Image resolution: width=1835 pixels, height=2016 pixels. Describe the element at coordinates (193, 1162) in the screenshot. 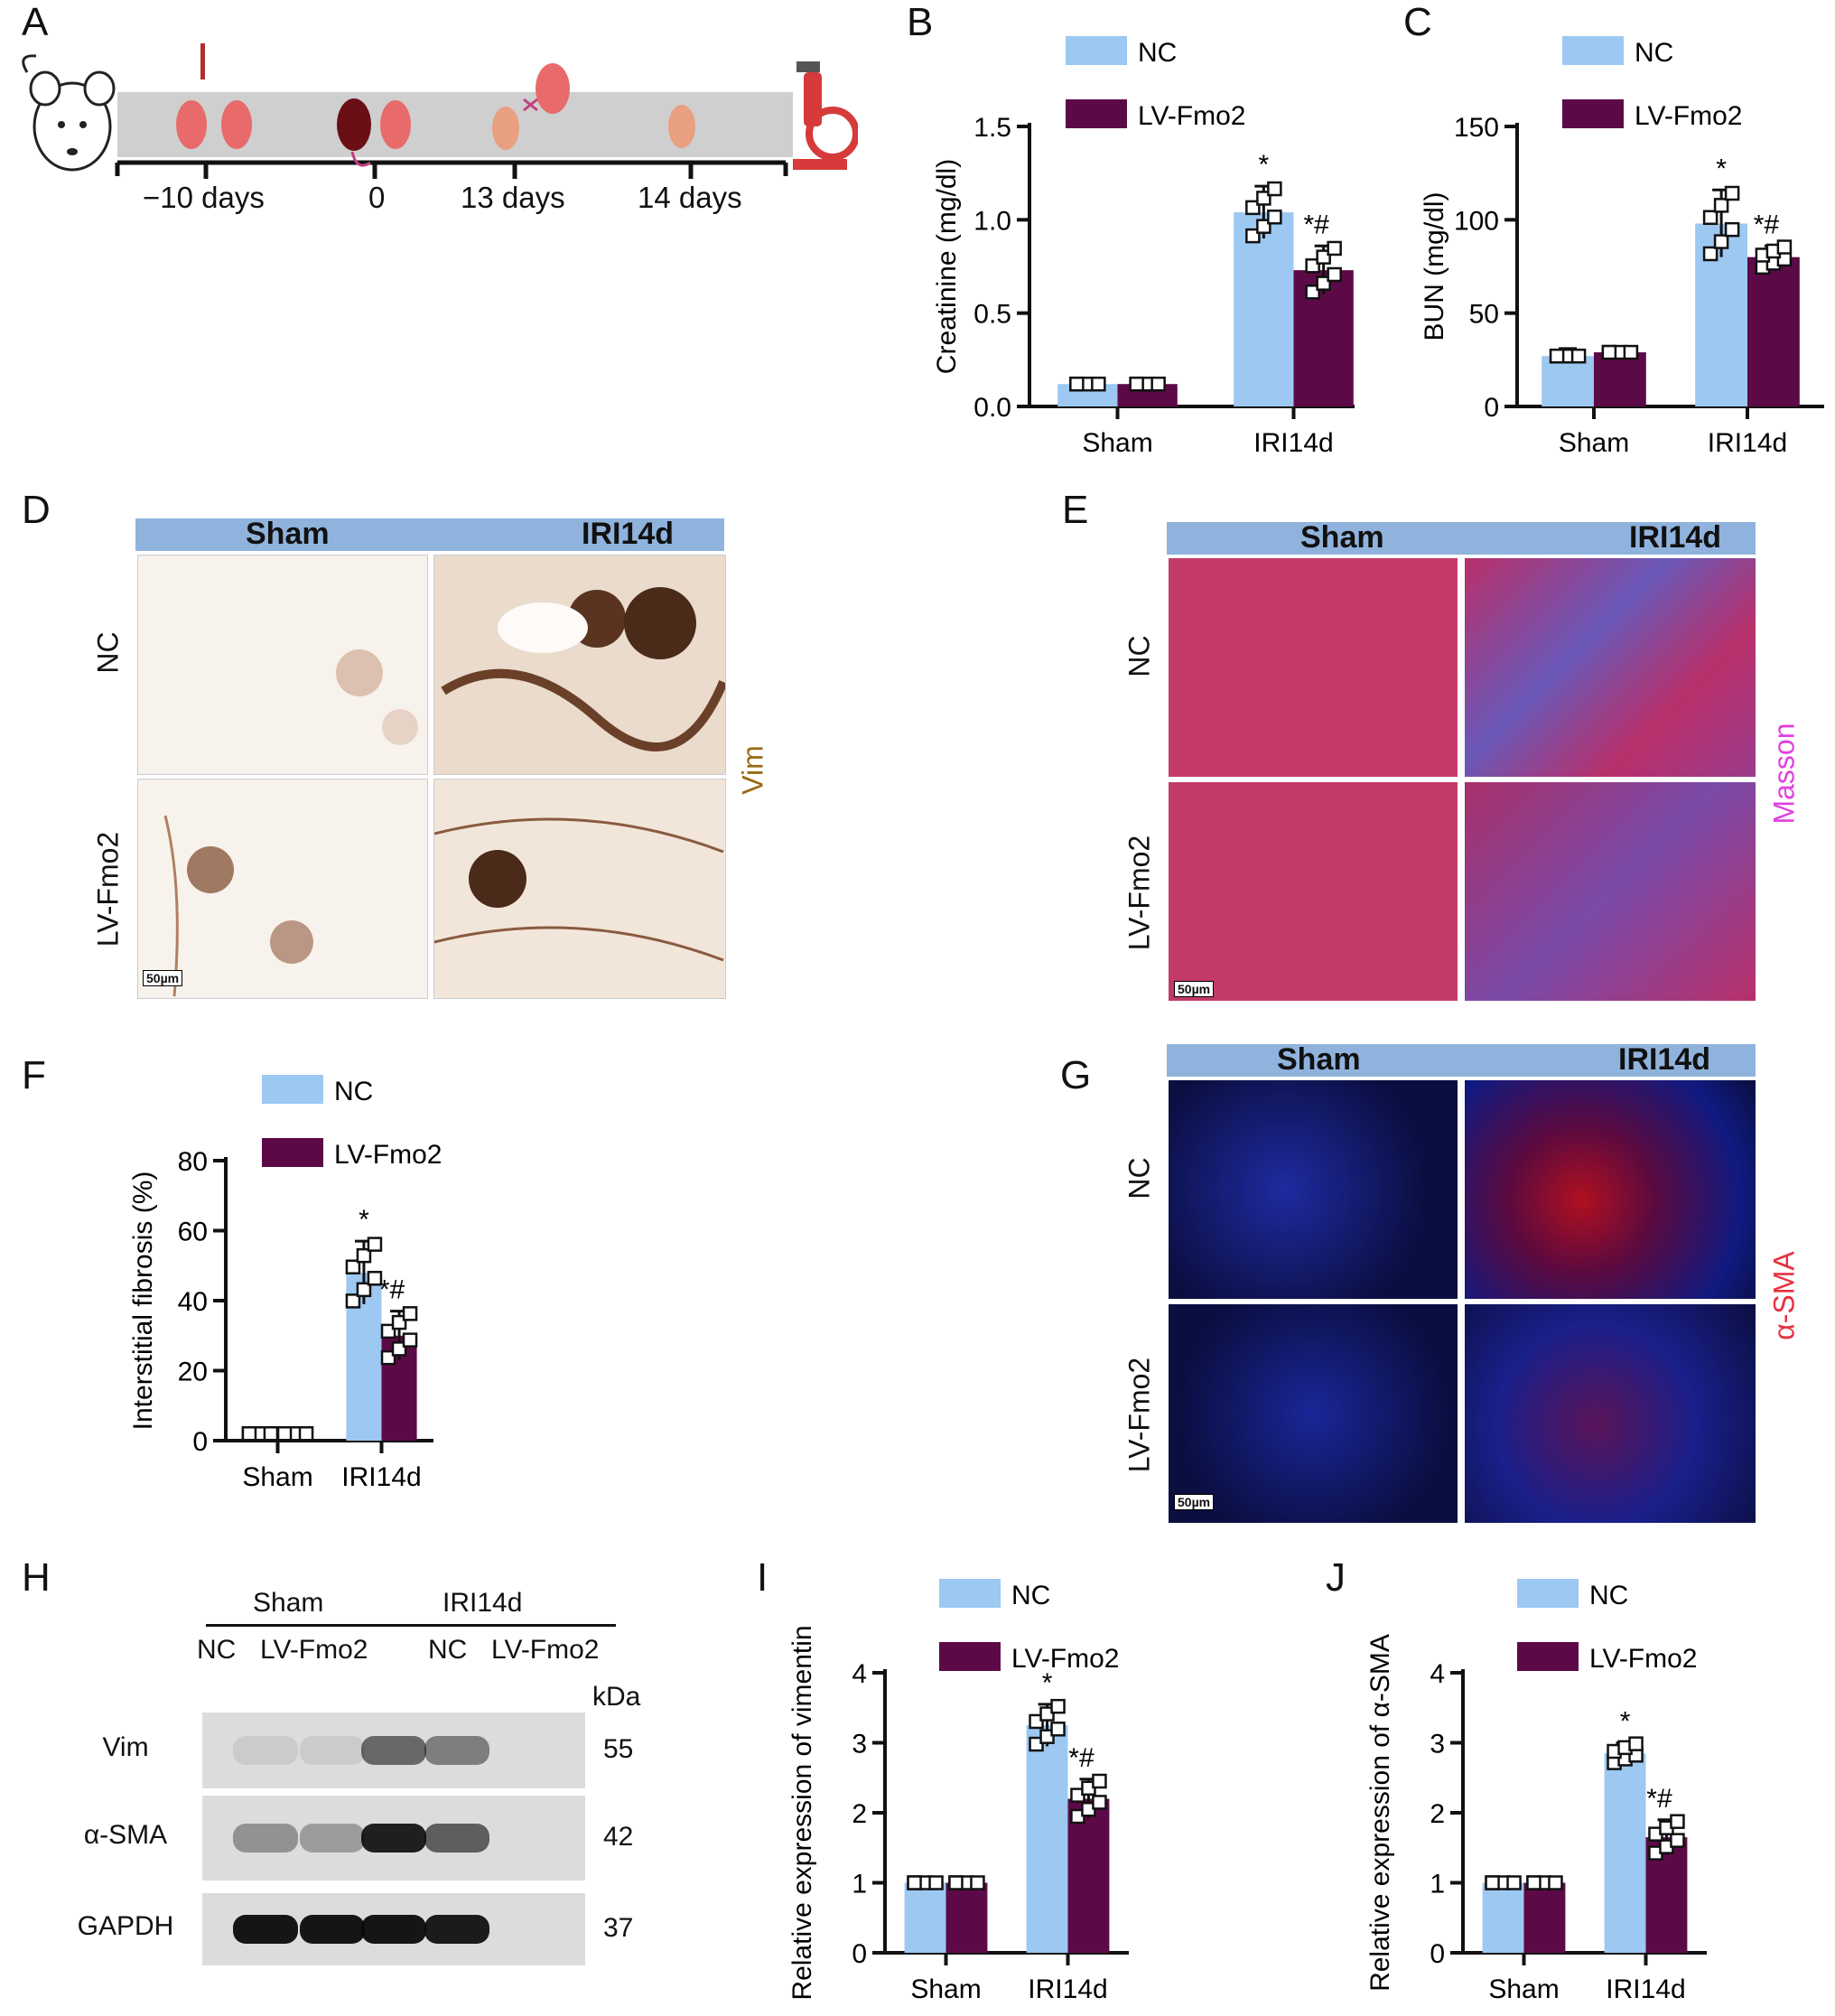

I see `y-tick-label: 80` at that location.